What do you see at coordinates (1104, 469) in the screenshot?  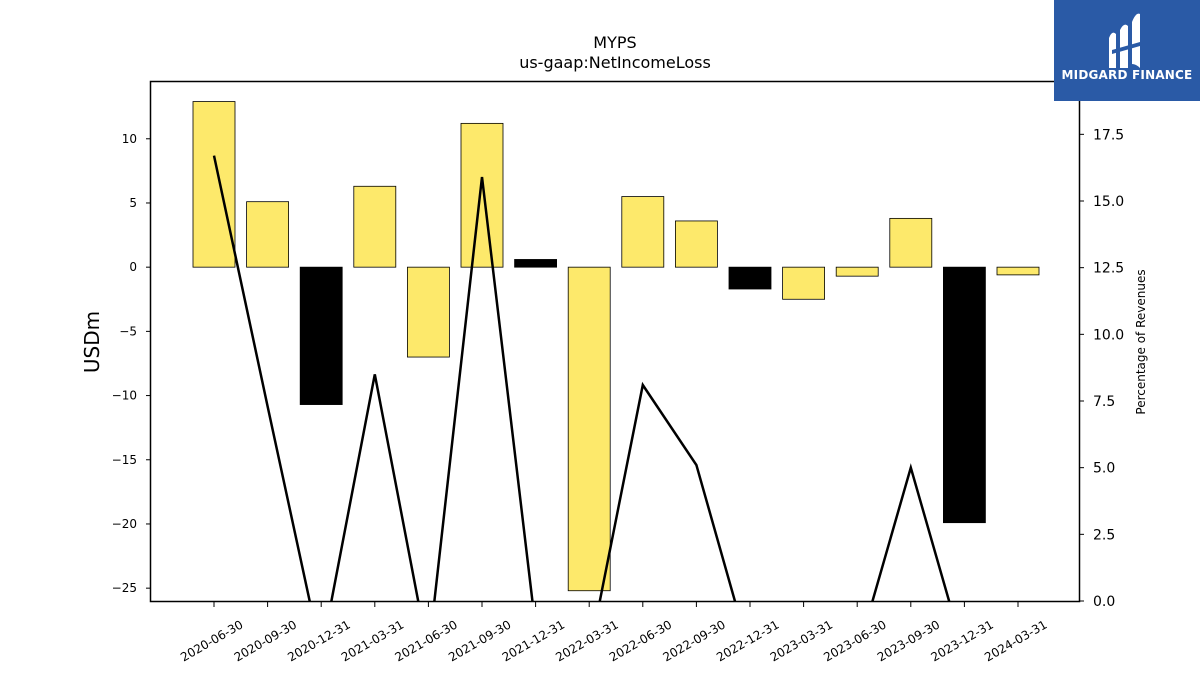 I see `y2-tick-label: 5.0` at bounding box center [1104, 469].